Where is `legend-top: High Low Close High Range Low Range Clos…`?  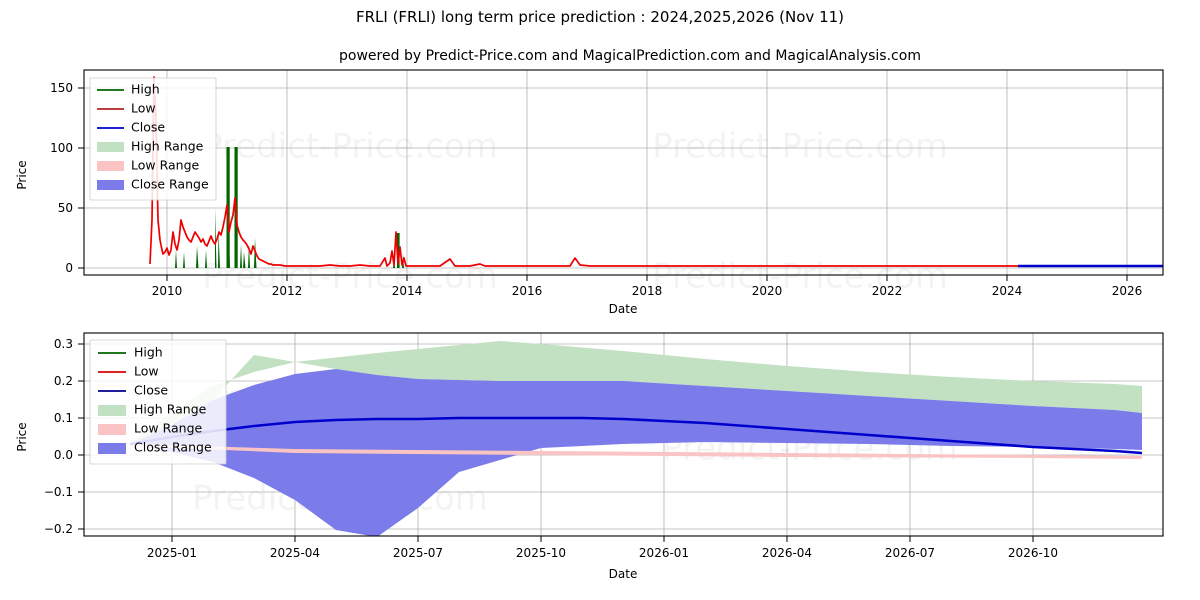 legend-top: High Low Close High Range Low Range Clos… is located at coordinates (153, 139).